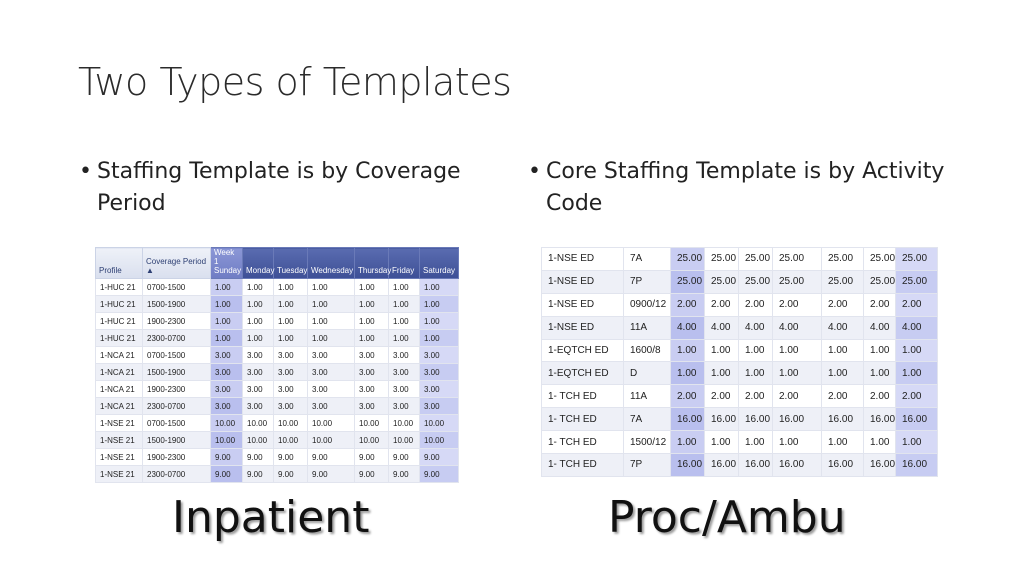  Describe the element at coordinates (176, 372) in the screenshot. I see `table-cell: 1500-1900` at that location.